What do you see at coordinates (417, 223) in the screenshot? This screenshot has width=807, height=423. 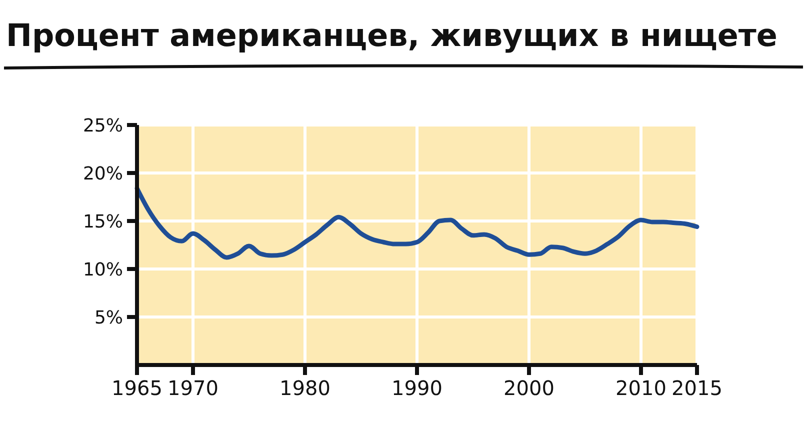 I see `line-series` at bounding box center [417, 223].